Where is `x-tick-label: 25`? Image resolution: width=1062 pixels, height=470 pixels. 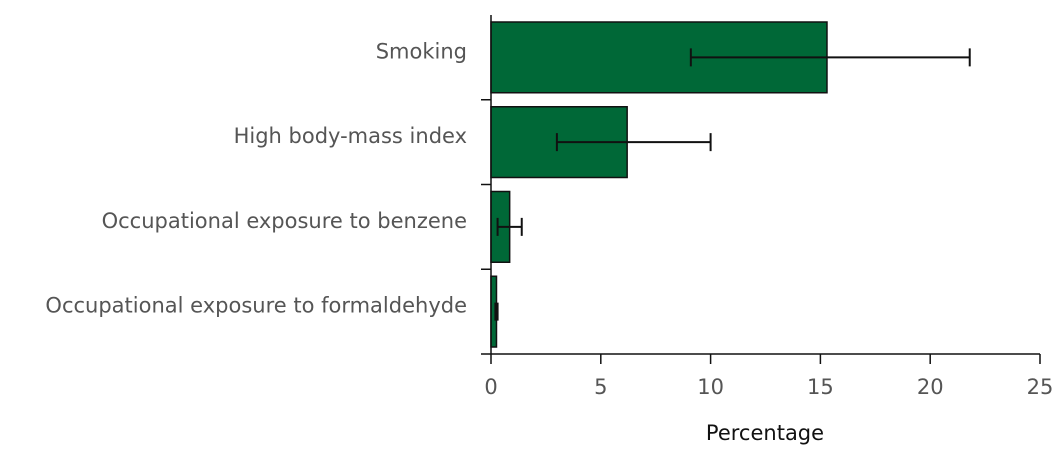 x-tick-label: 25 is located at coordinates (1040, 387).